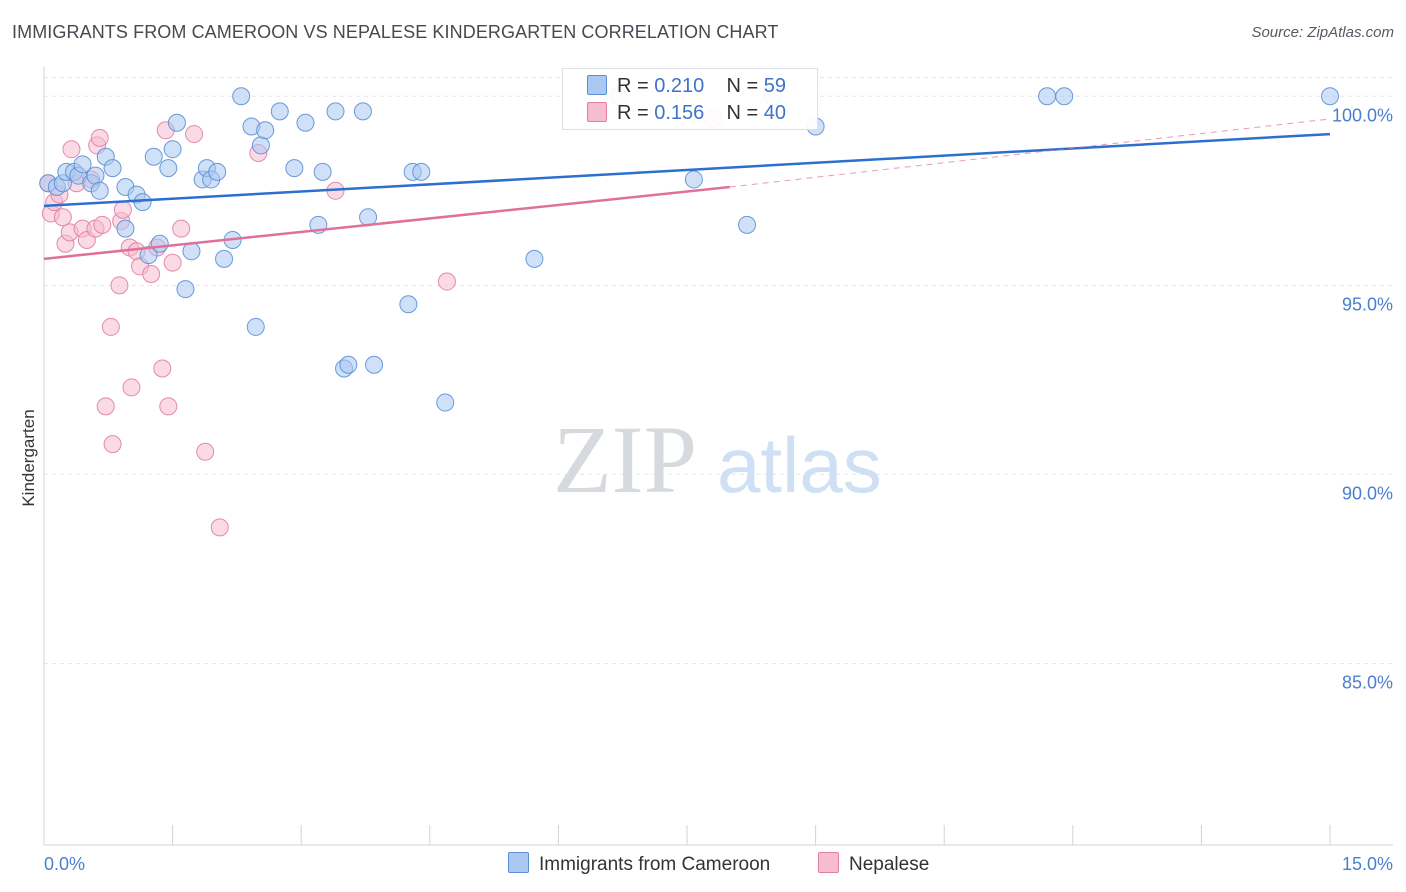 The width and height of the screenshot is (1406, 892). Describe the element at coordinates (1367, 304) in the screenshot. I see `y-tick-label: 95.0%` at that location.